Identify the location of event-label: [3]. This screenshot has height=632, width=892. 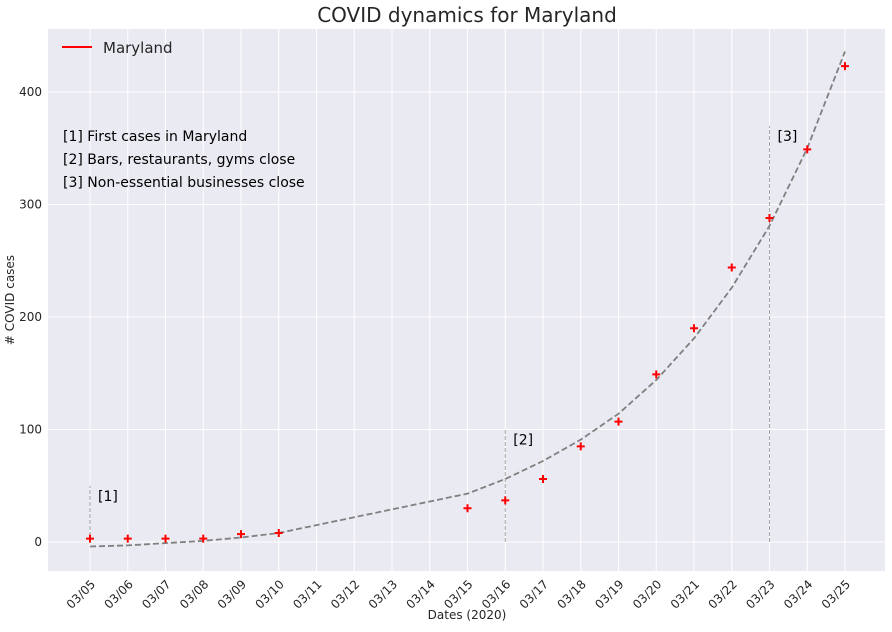
(788, 137).